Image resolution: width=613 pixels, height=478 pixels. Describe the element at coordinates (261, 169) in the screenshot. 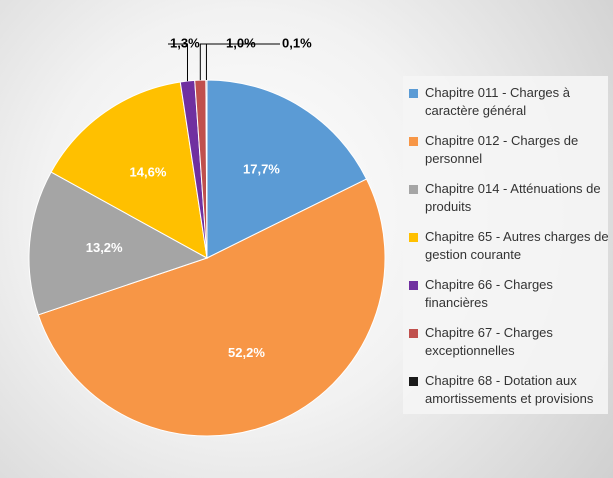

I see `data-label: 17,7%` at that location.